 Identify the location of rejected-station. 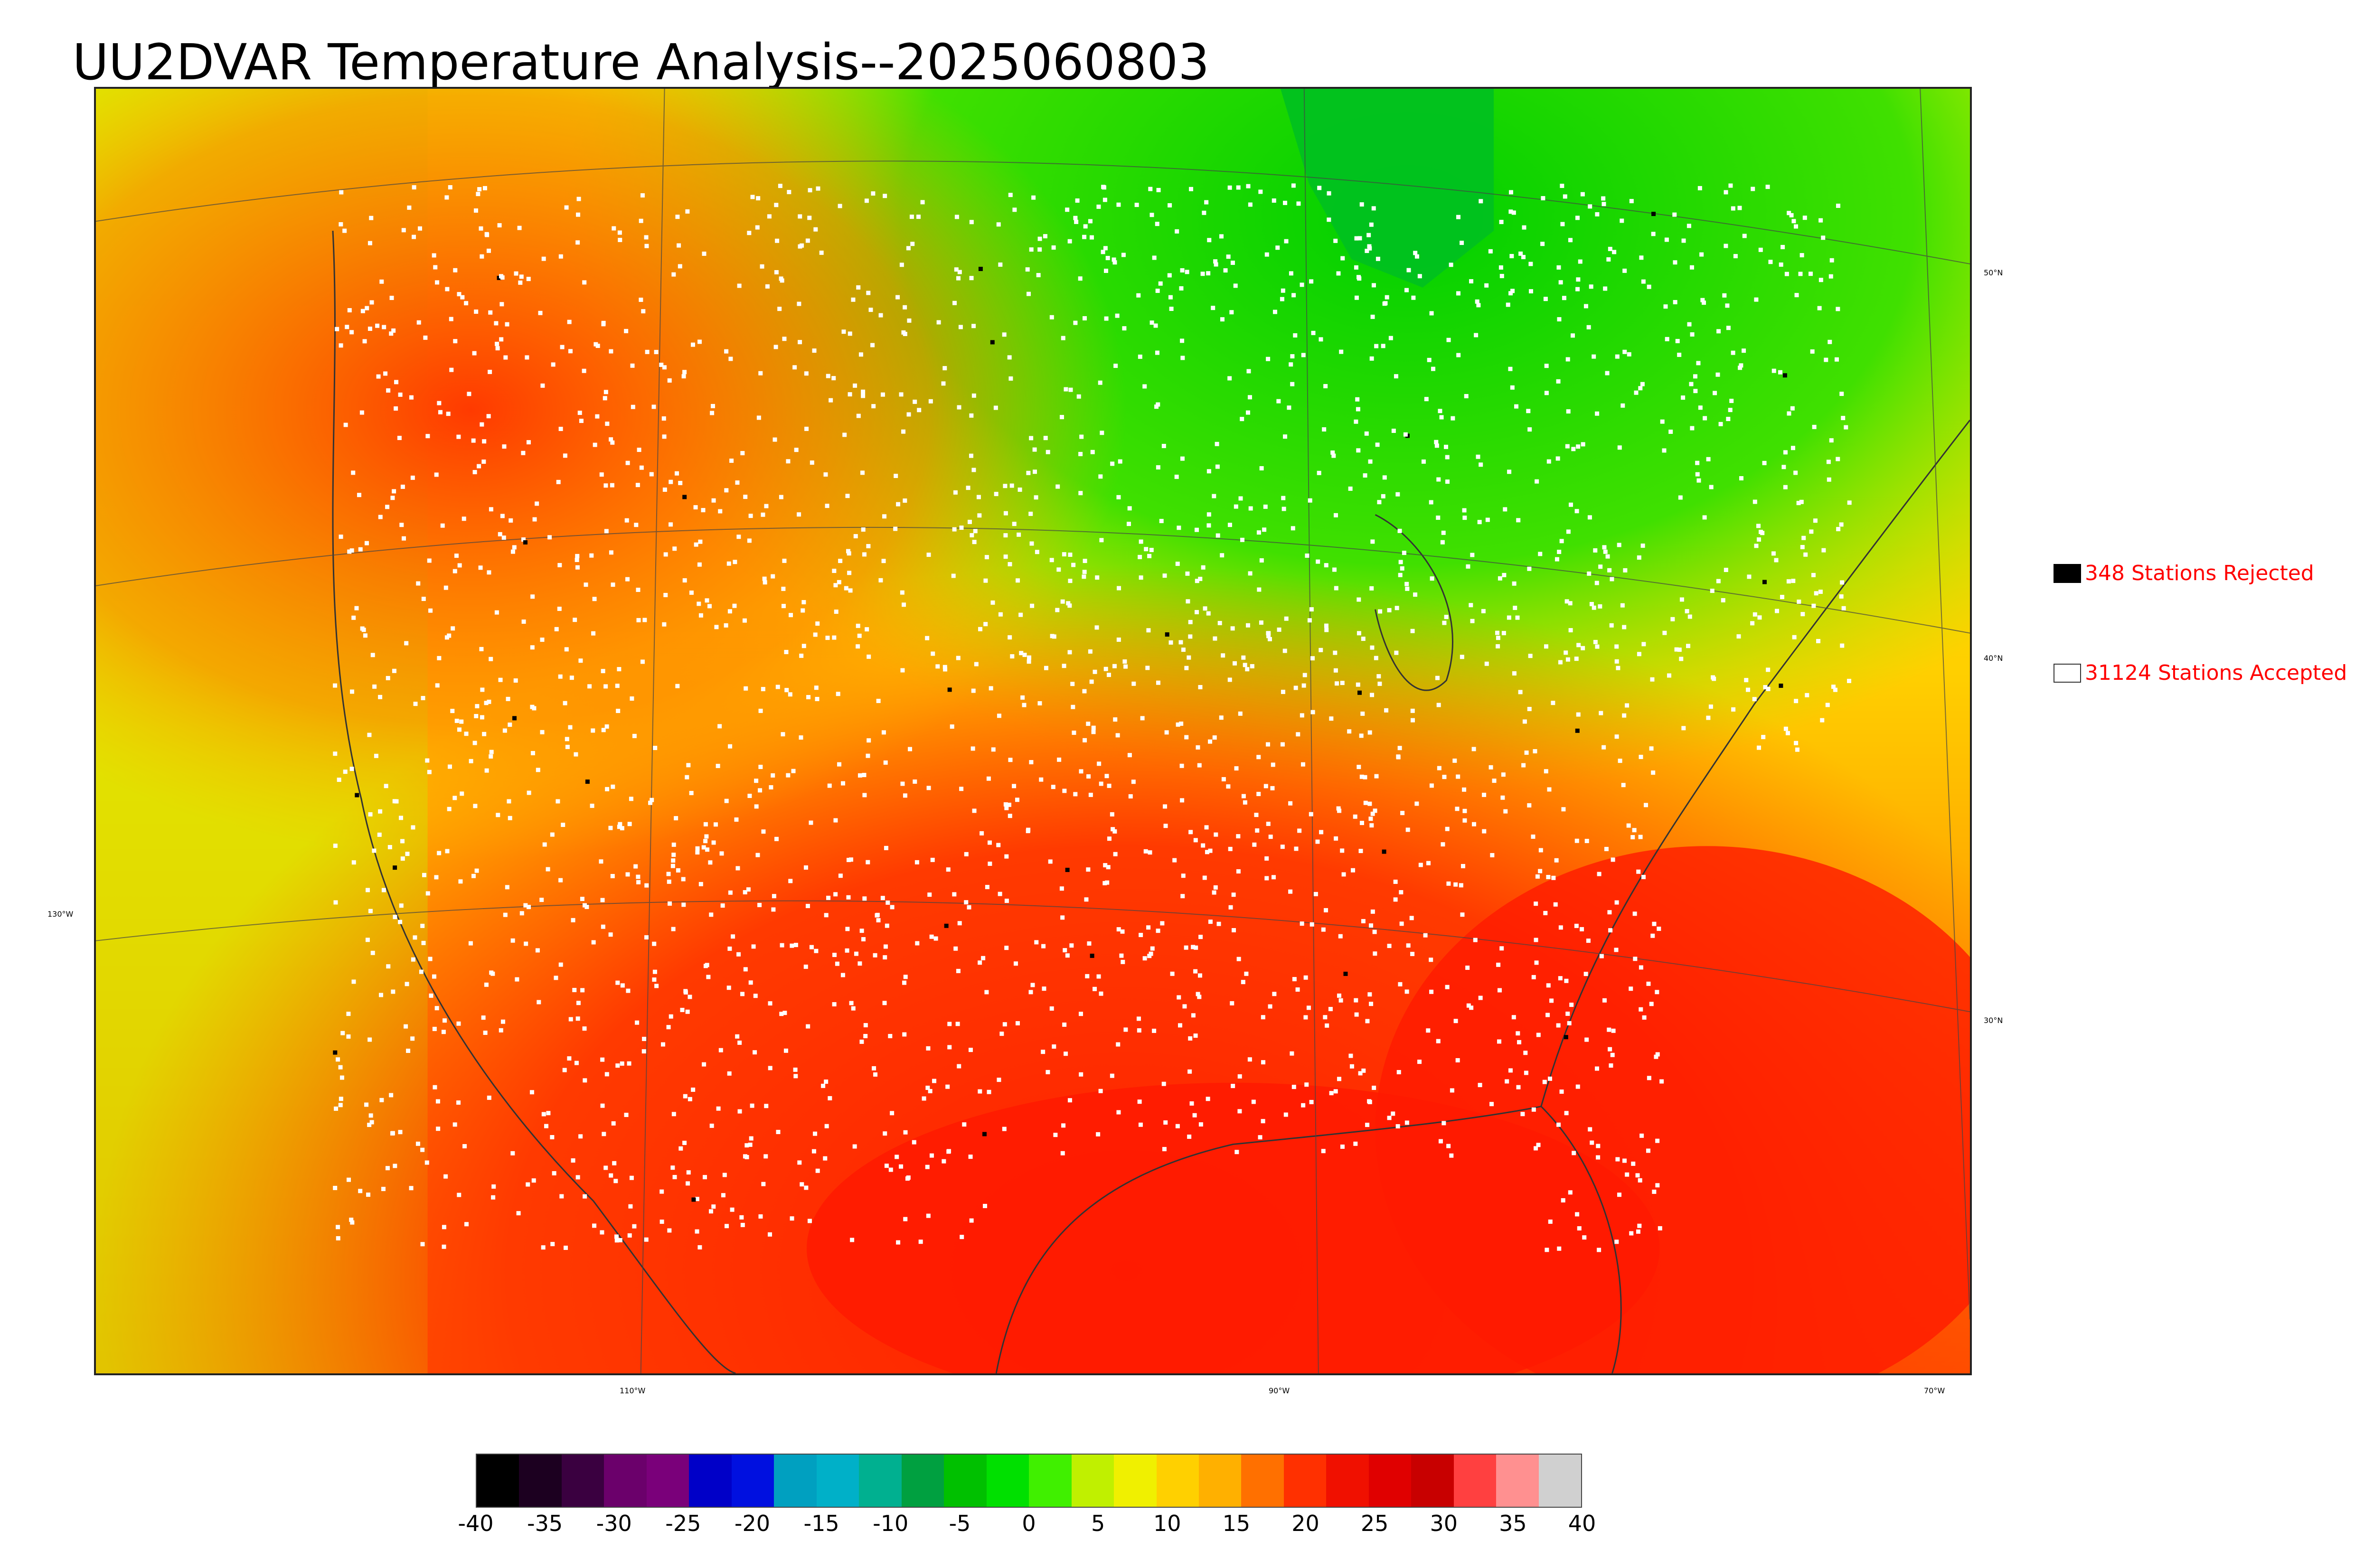
(946, 926).